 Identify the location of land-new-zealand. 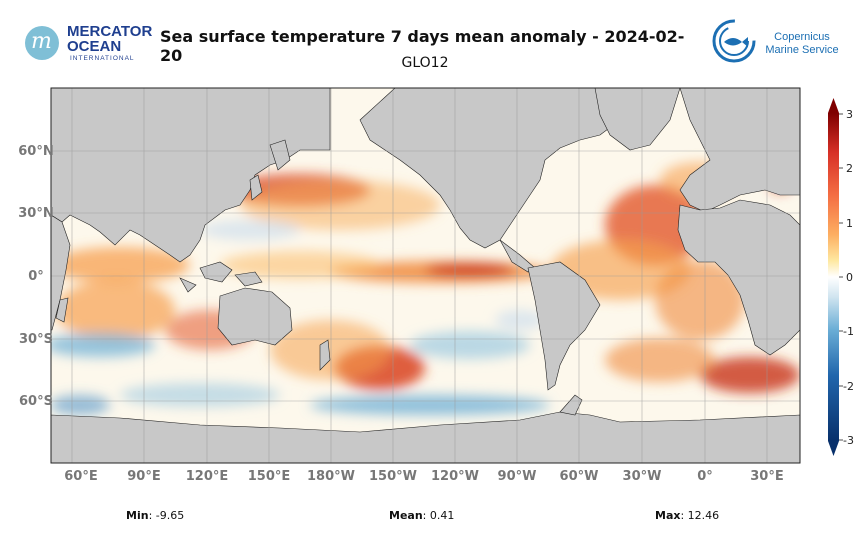
(325, 355).